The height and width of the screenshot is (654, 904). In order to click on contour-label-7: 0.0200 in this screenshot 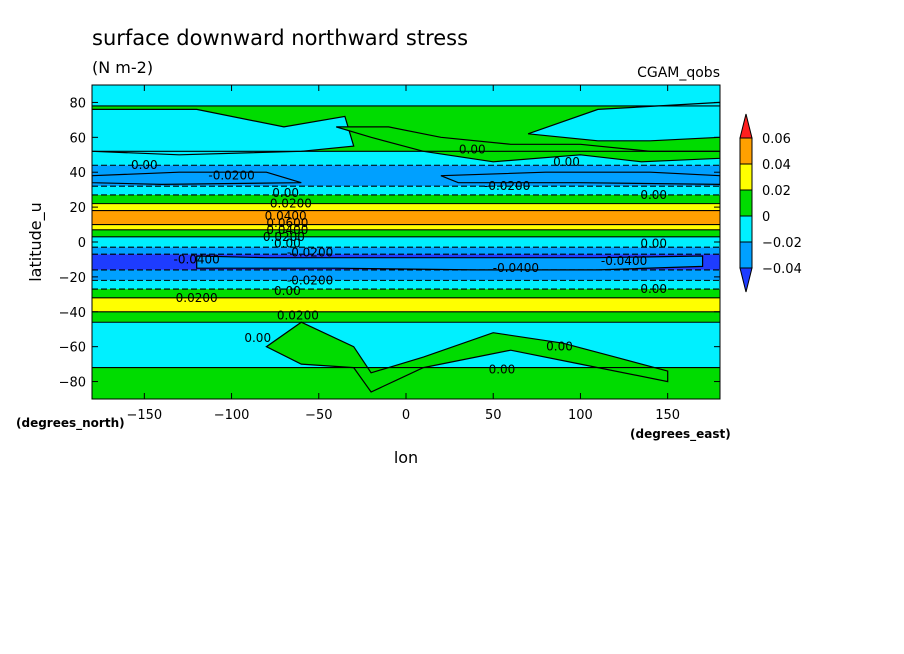, I will do `click(291, 204)`.